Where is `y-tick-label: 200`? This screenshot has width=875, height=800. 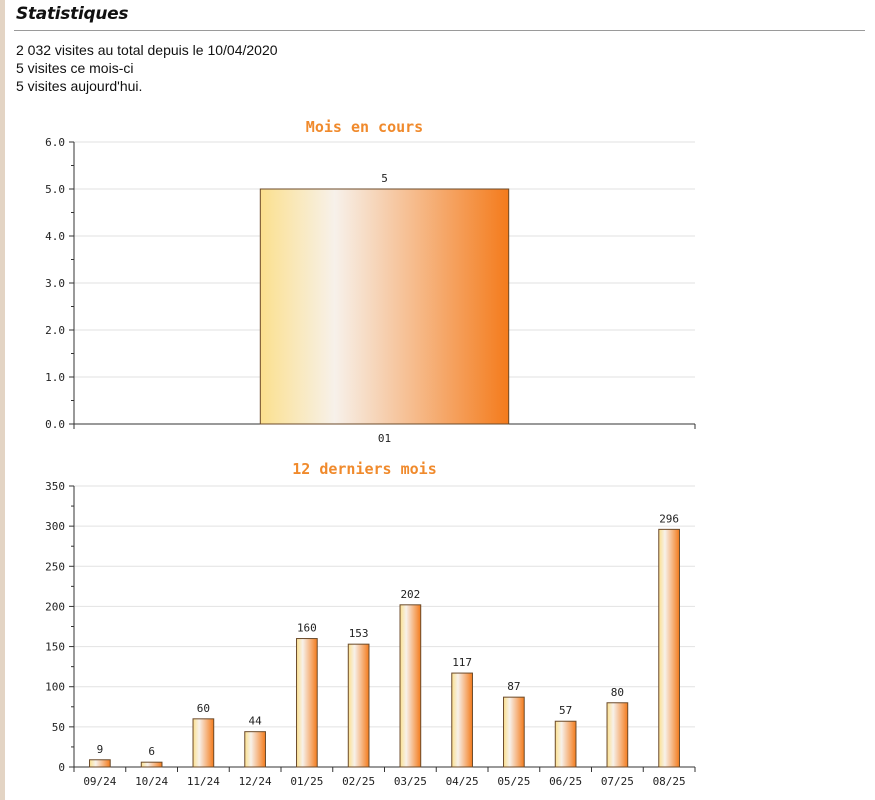 y-tick-label: 200 is located at coordinates (55, 606).